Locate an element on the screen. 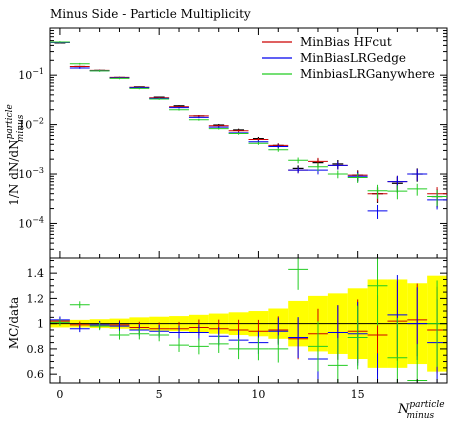 The image size is (461, 422). main-y-tick-label: 10⁻⁴ is located at coordinates (31, 222).